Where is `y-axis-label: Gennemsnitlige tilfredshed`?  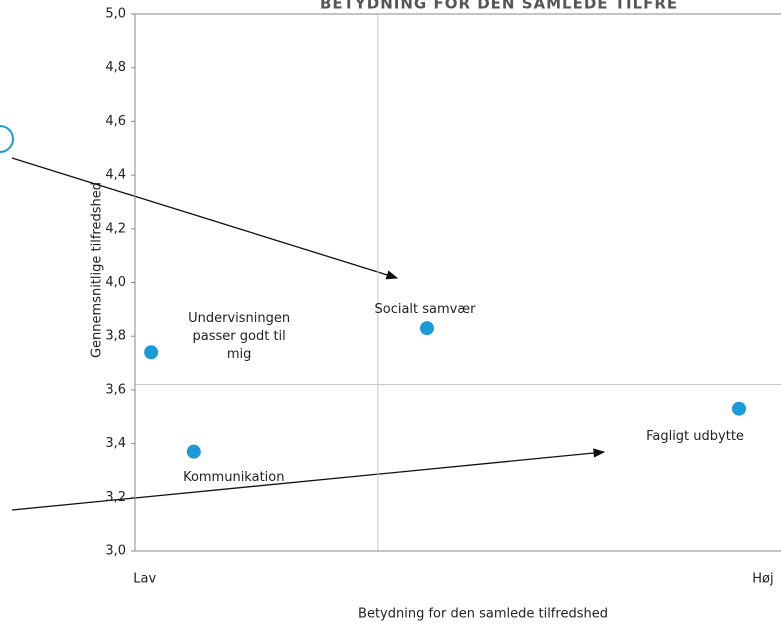 y-axis-label: Gennemsnitlige tilfredshed is located at coordinates (97, 270).